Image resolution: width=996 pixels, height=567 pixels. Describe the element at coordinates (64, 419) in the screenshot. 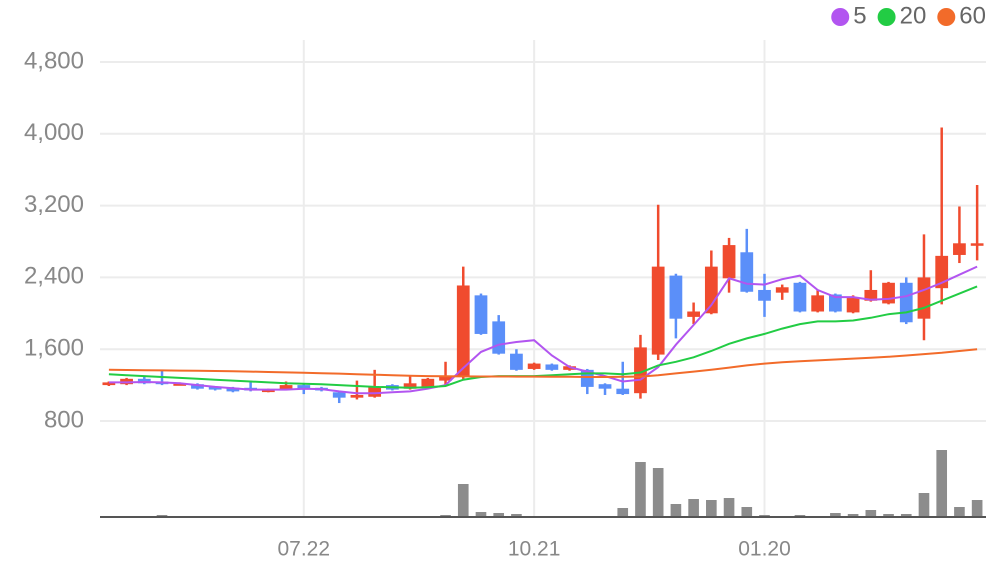

I see `y-tick-label: 800` at that location.